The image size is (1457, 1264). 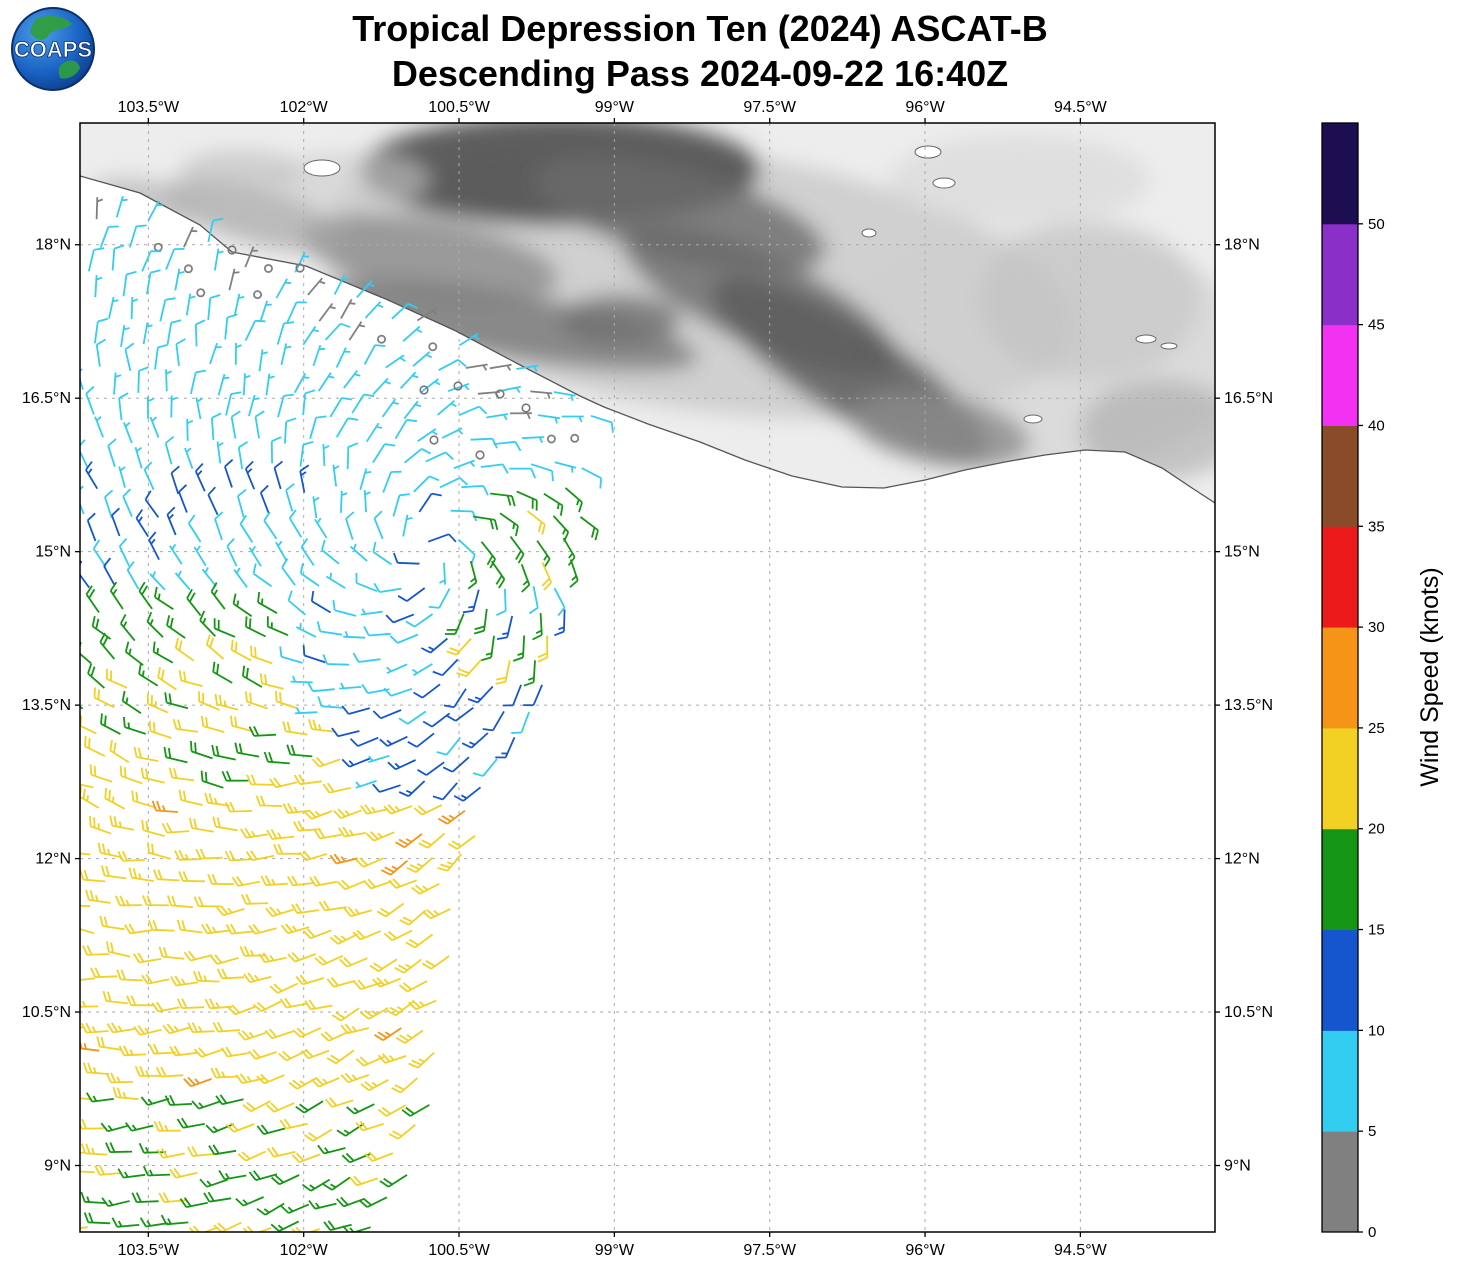 I want to click on y-tick-label-left: 13.5°N, so click(x=46, y=705).